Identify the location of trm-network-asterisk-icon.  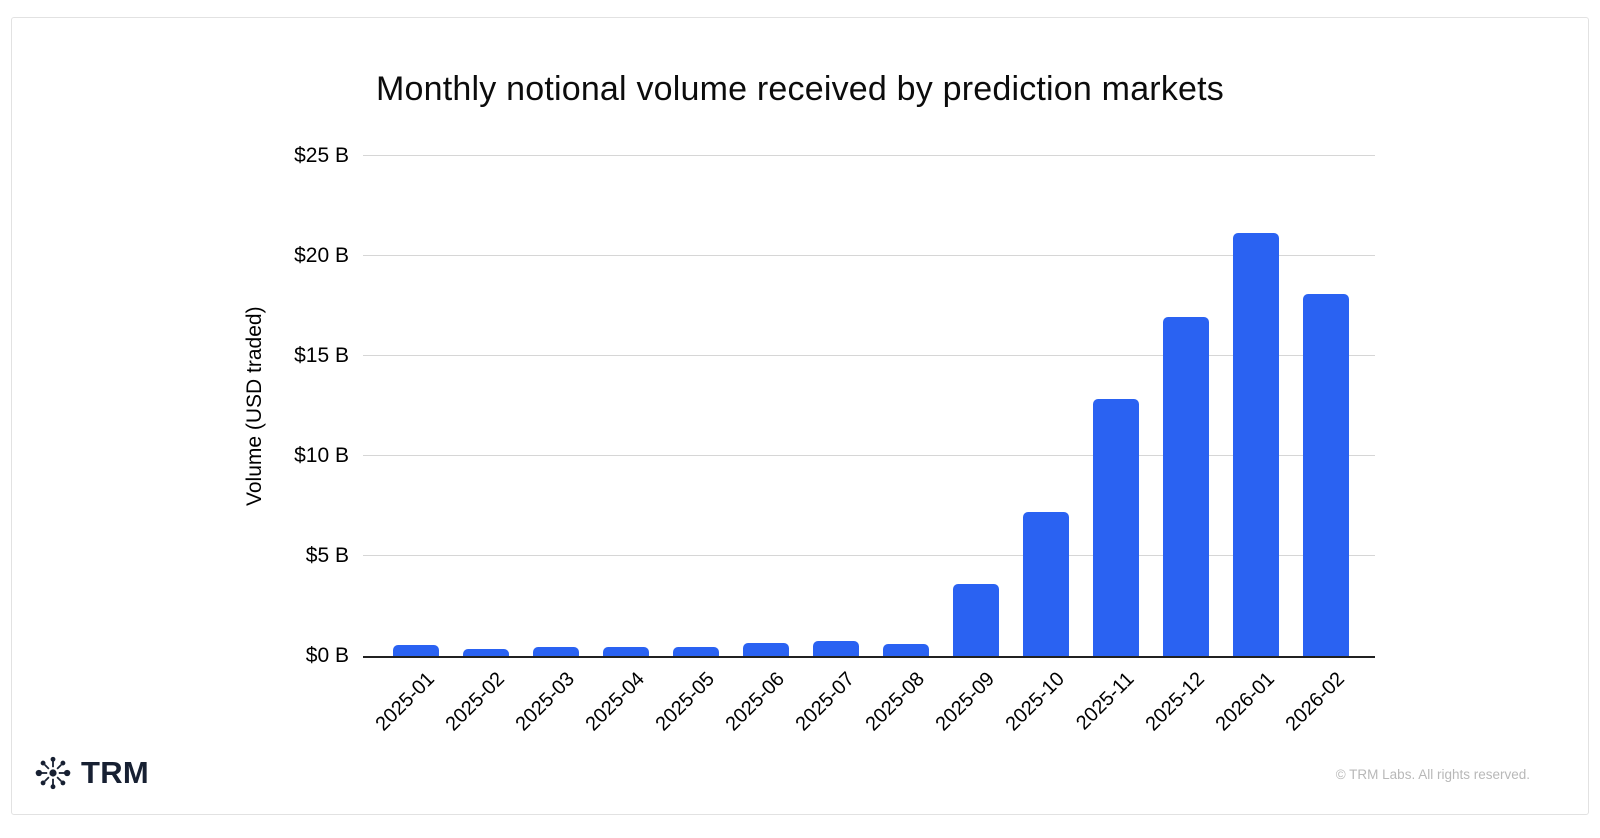
(53, 773).